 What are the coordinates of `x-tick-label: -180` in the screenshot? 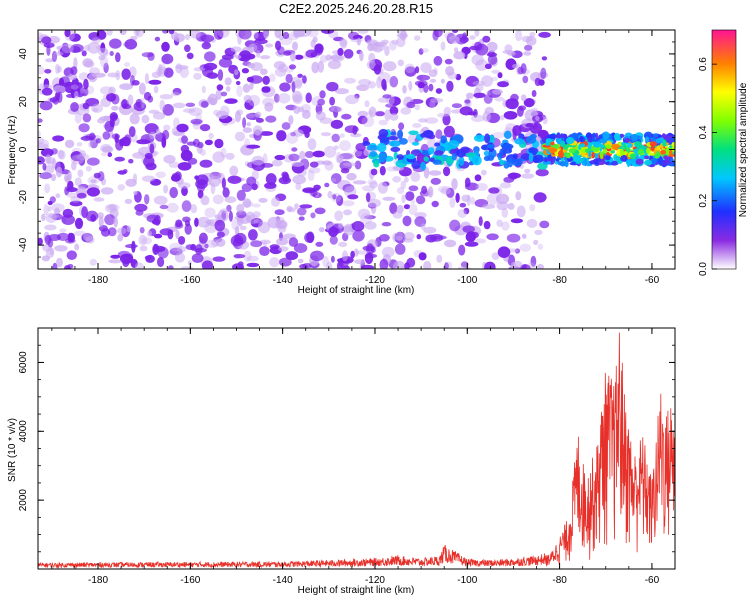 It's located at (98, 580).